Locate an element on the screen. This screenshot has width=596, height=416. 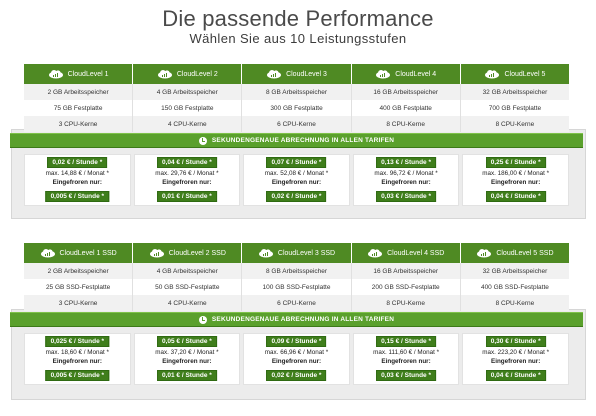
hourly-price-badge: 0,025 € / Stunde * is located at coordinates (77, 341).